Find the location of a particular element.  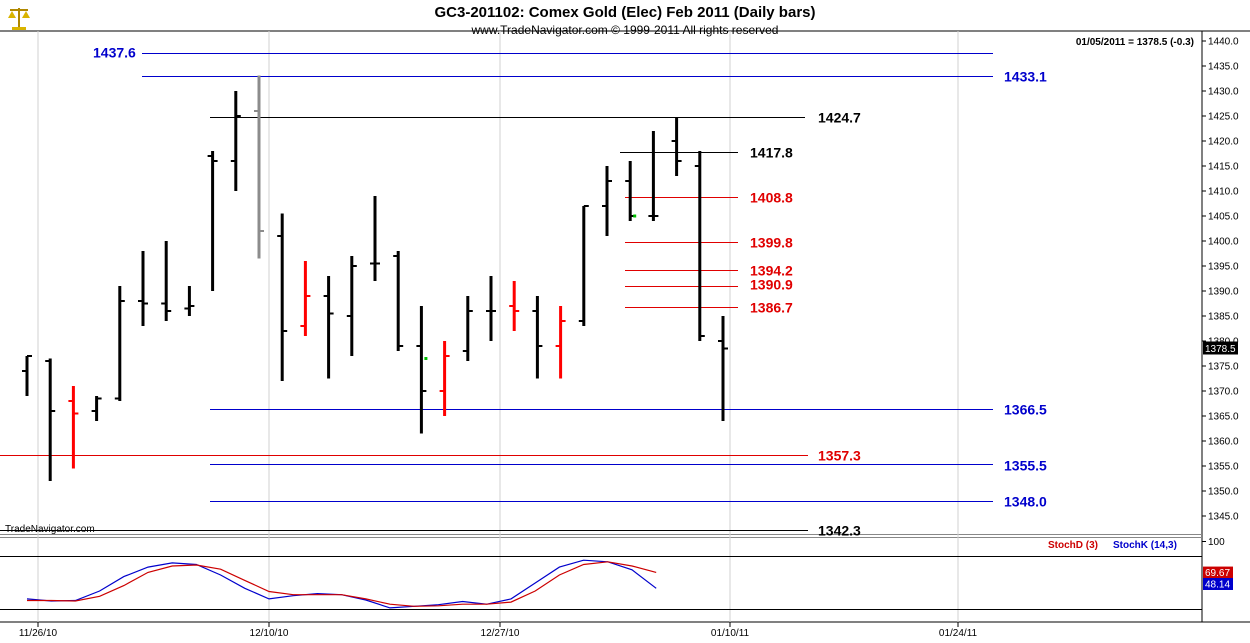

level-label-1348.0: 1348.0 is located at coordinates (1025, 502).